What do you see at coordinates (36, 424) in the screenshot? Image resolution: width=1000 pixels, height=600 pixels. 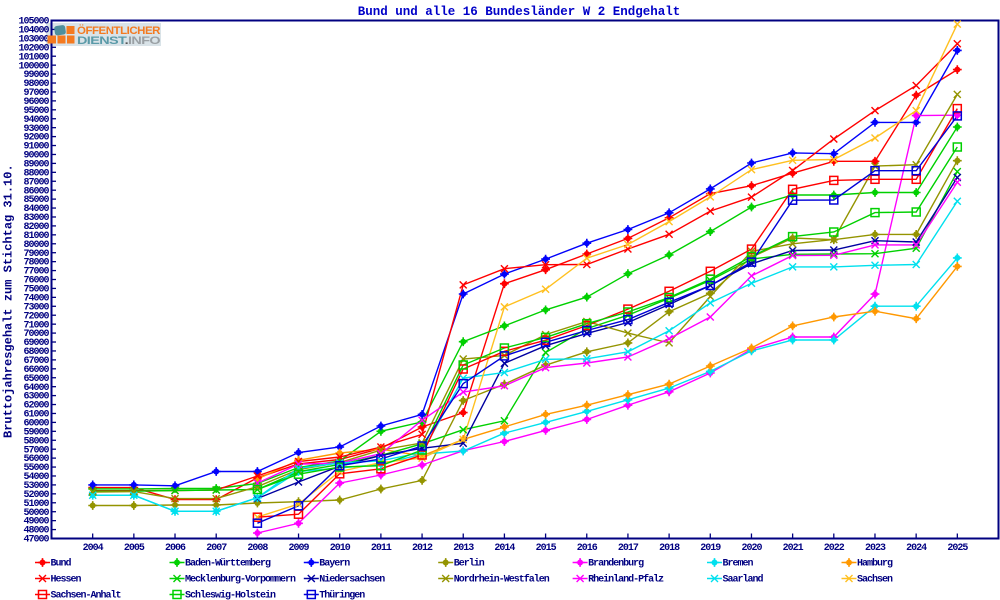 I see `svg-text: 60000` at bounding box center [36, 424].